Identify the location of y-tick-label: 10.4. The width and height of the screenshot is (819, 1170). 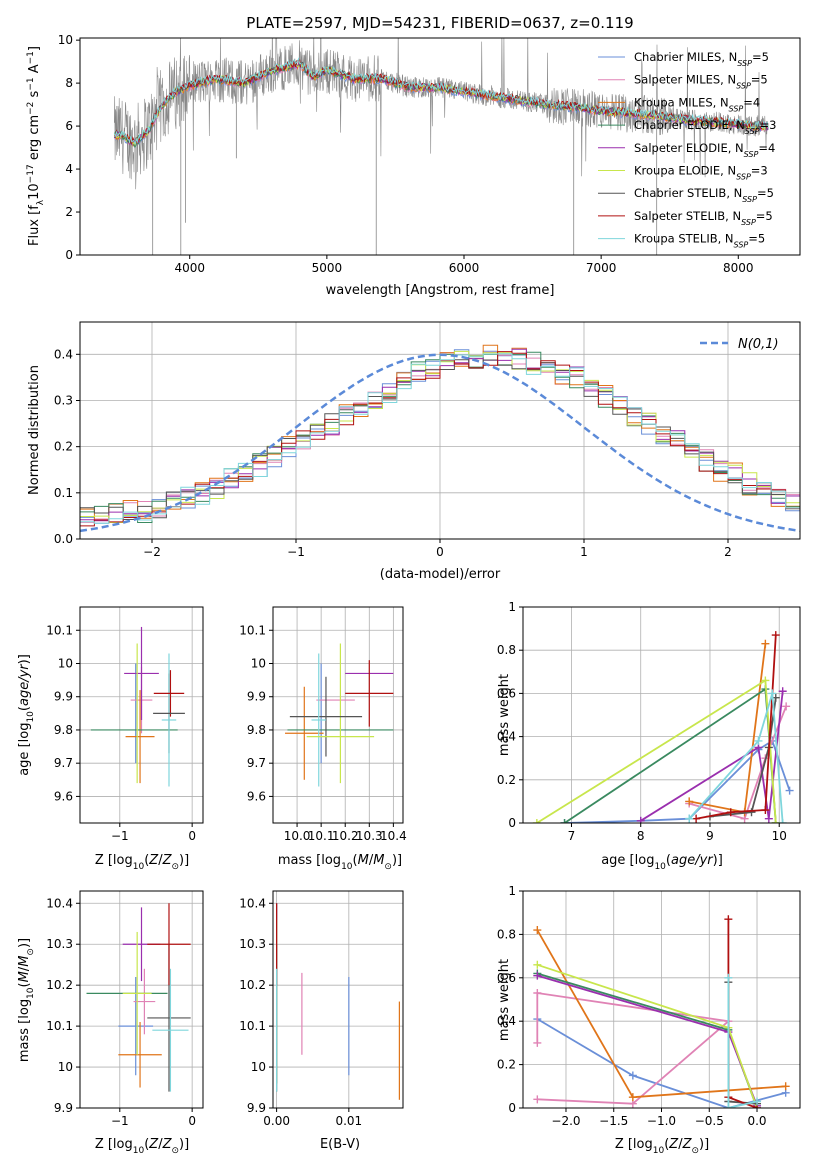
(252, 903).